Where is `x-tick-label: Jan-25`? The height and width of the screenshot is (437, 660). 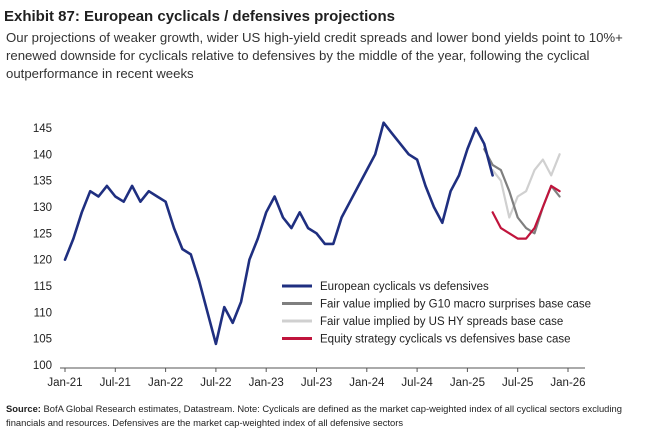
x-tick-label: Jan-25 is located at coordinates (467, 383).